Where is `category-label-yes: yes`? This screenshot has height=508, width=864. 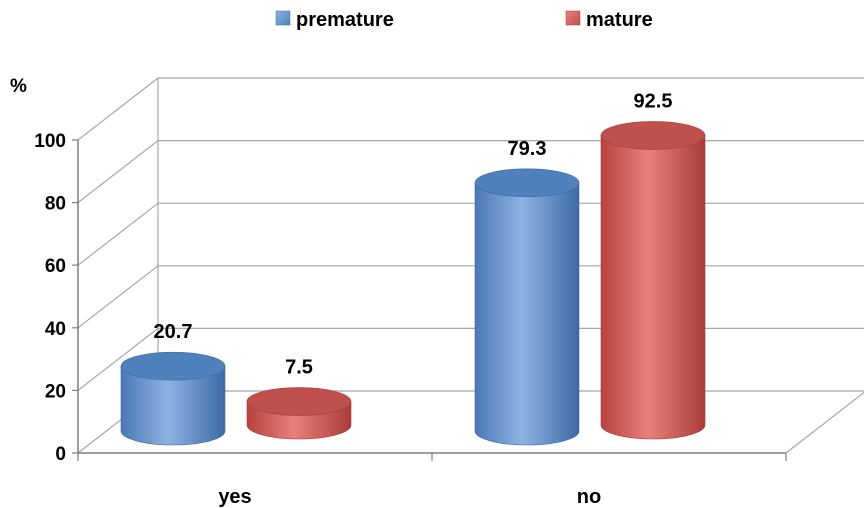 category-label-yes: yes is located at coordinates (234, 497).